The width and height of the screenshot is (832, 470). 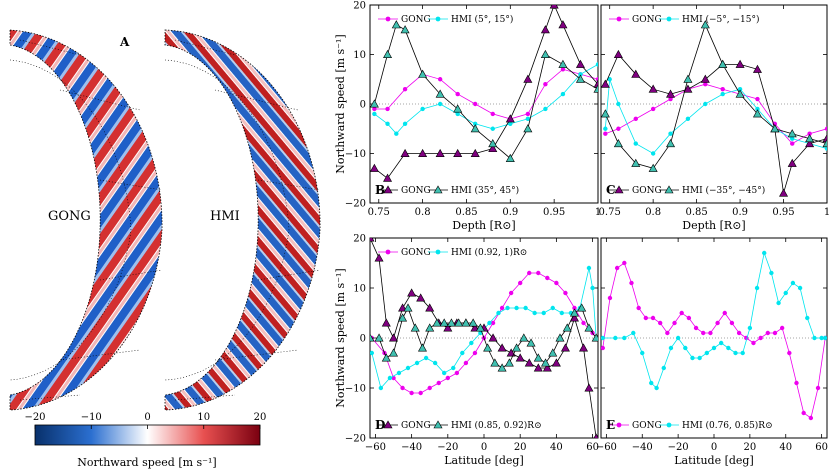 I want to click on legend-label: HMI (−35°, −45°), so click(x=723, y=190).